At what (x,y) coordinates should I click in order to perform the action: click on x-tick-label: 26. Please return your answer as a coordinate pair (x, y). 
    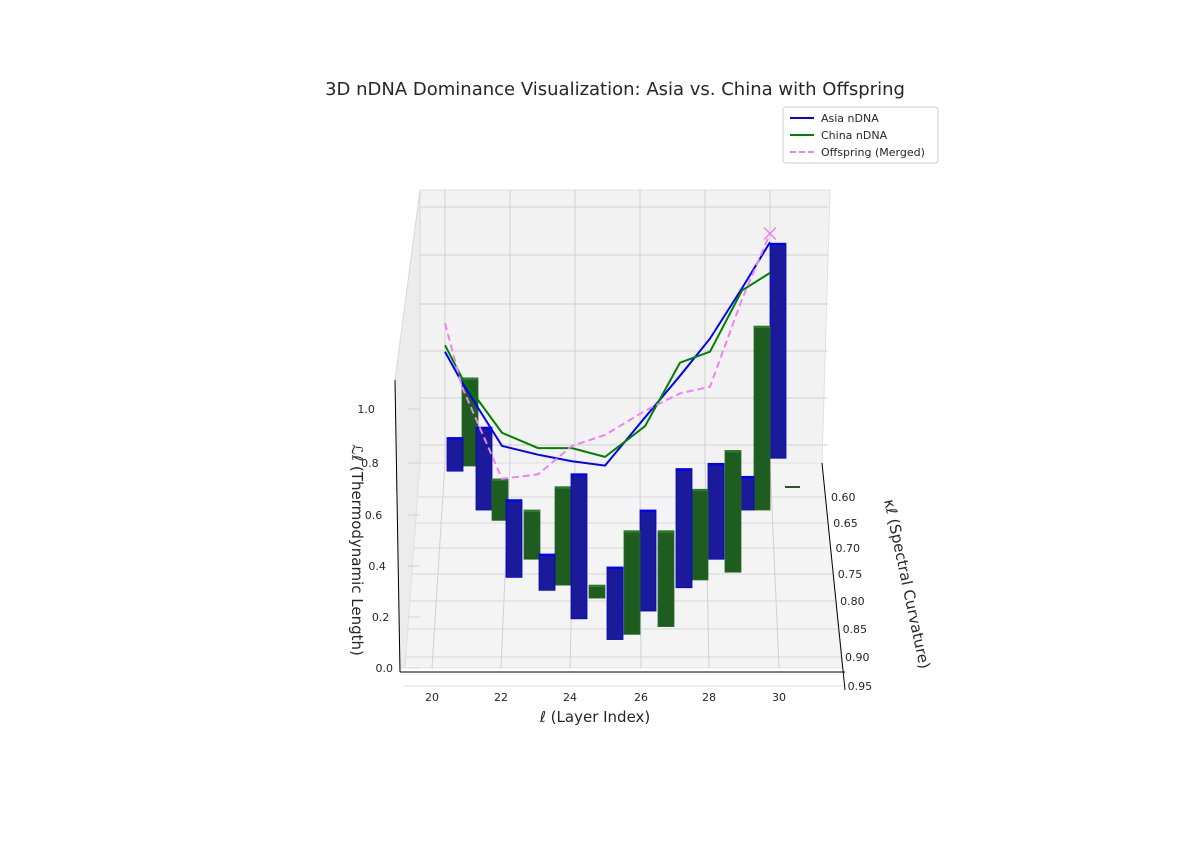
    Looking at the image, I should click on (641, 697).